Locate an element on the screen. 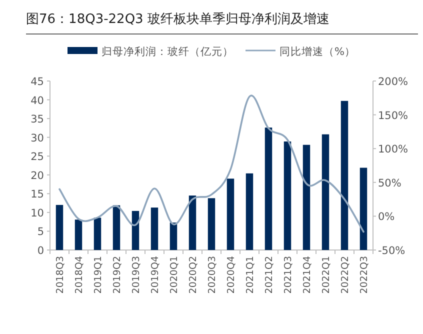 This screenshot has height=334, width=423. y2-tick-label: 150% is located at coordinates (393, 116).